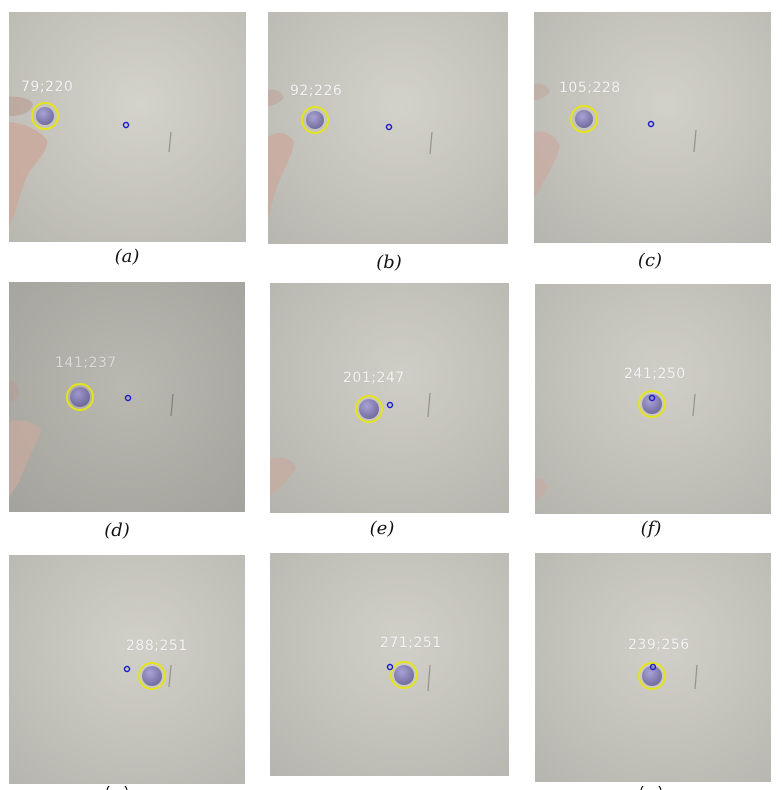  I want to click on caption-a: (a), so click(127, 256).